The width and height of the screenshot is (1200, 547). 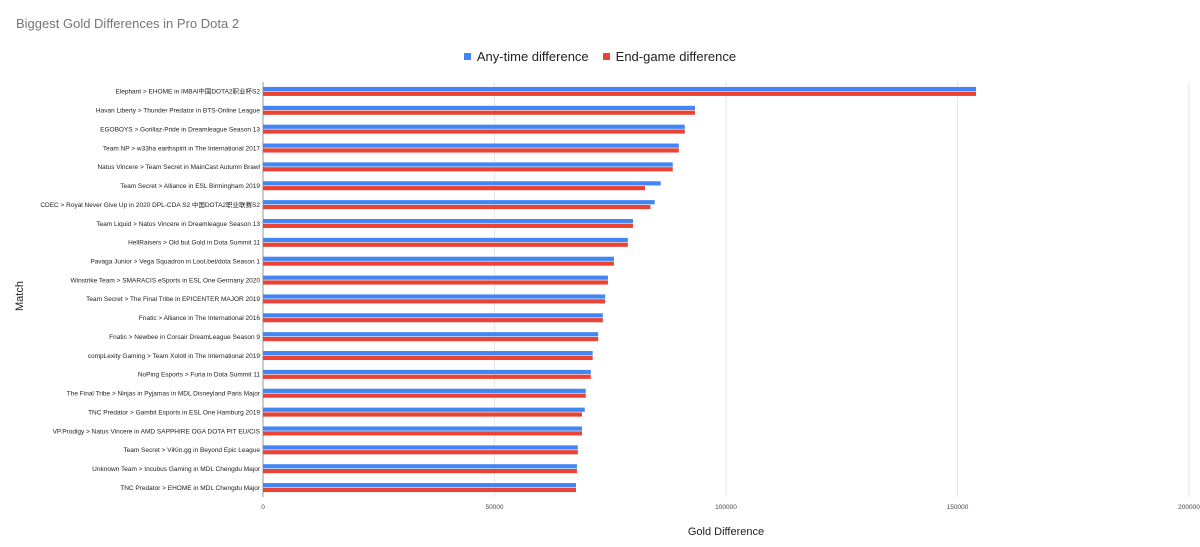 I want to click on x-tick-label: 150000, so click(x=958, y=507).